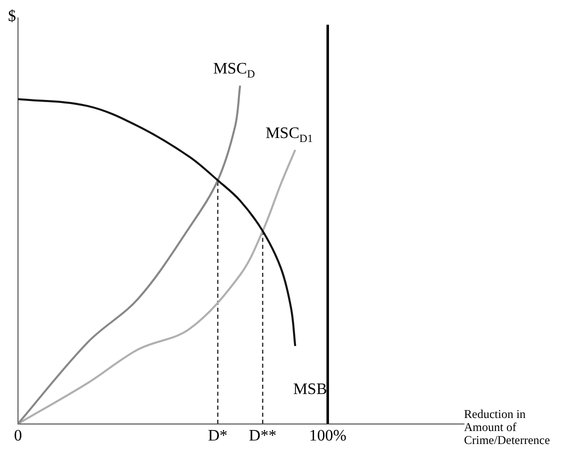  Describe the element at coordinates (12, 17) in the screenshot. I see `y-axis-title: $` at that location.